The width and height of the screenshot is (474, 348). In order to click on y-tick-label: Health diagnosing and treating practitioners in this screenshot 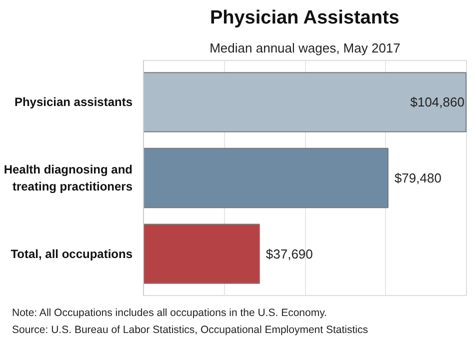, I will do `click(68, 178)`.